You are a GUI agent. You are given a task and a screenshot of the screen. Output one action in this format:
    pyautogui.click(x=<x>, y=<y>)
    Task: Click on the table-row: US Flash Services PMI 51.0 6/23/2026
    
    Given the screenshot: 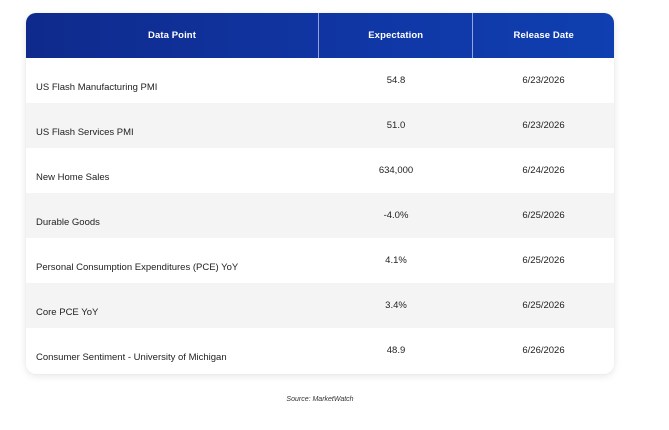 What is the action you would take?
    pyautogui.click(x=320, y=125)
    